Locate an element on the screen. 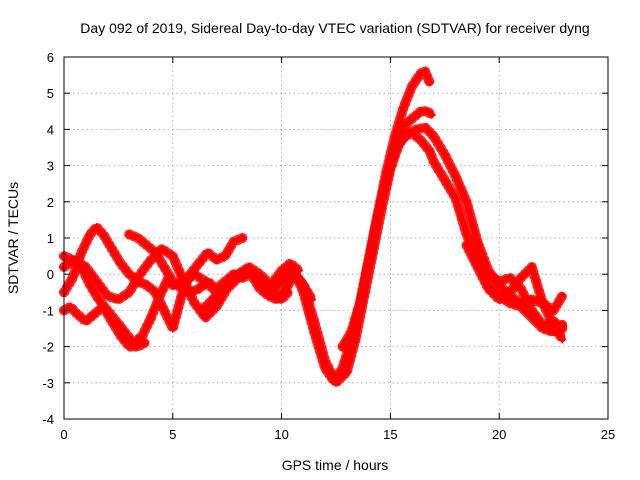  x-tick-label: 20 is located at coordinates (499, 434).